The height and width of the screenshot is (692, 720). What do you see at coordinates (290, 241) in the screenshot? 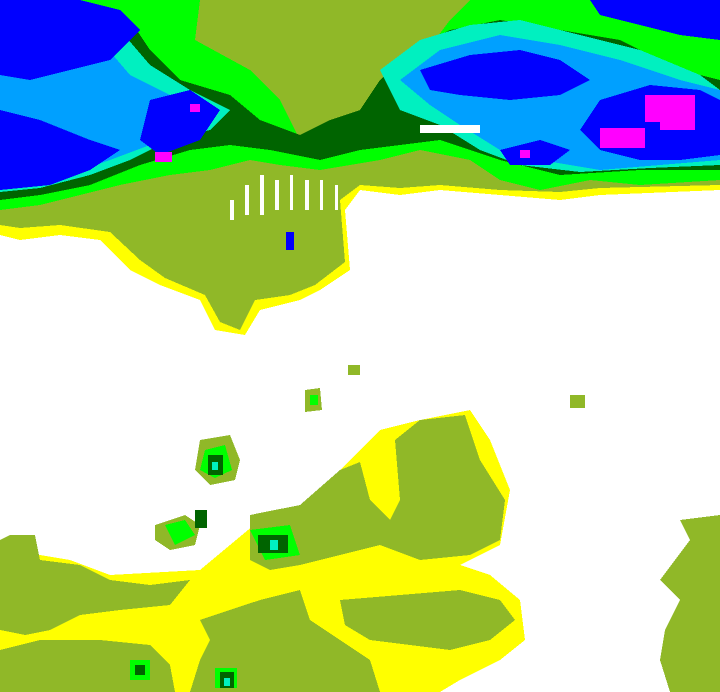
I see `blue-cell-center` at bounding box center [290, 241].